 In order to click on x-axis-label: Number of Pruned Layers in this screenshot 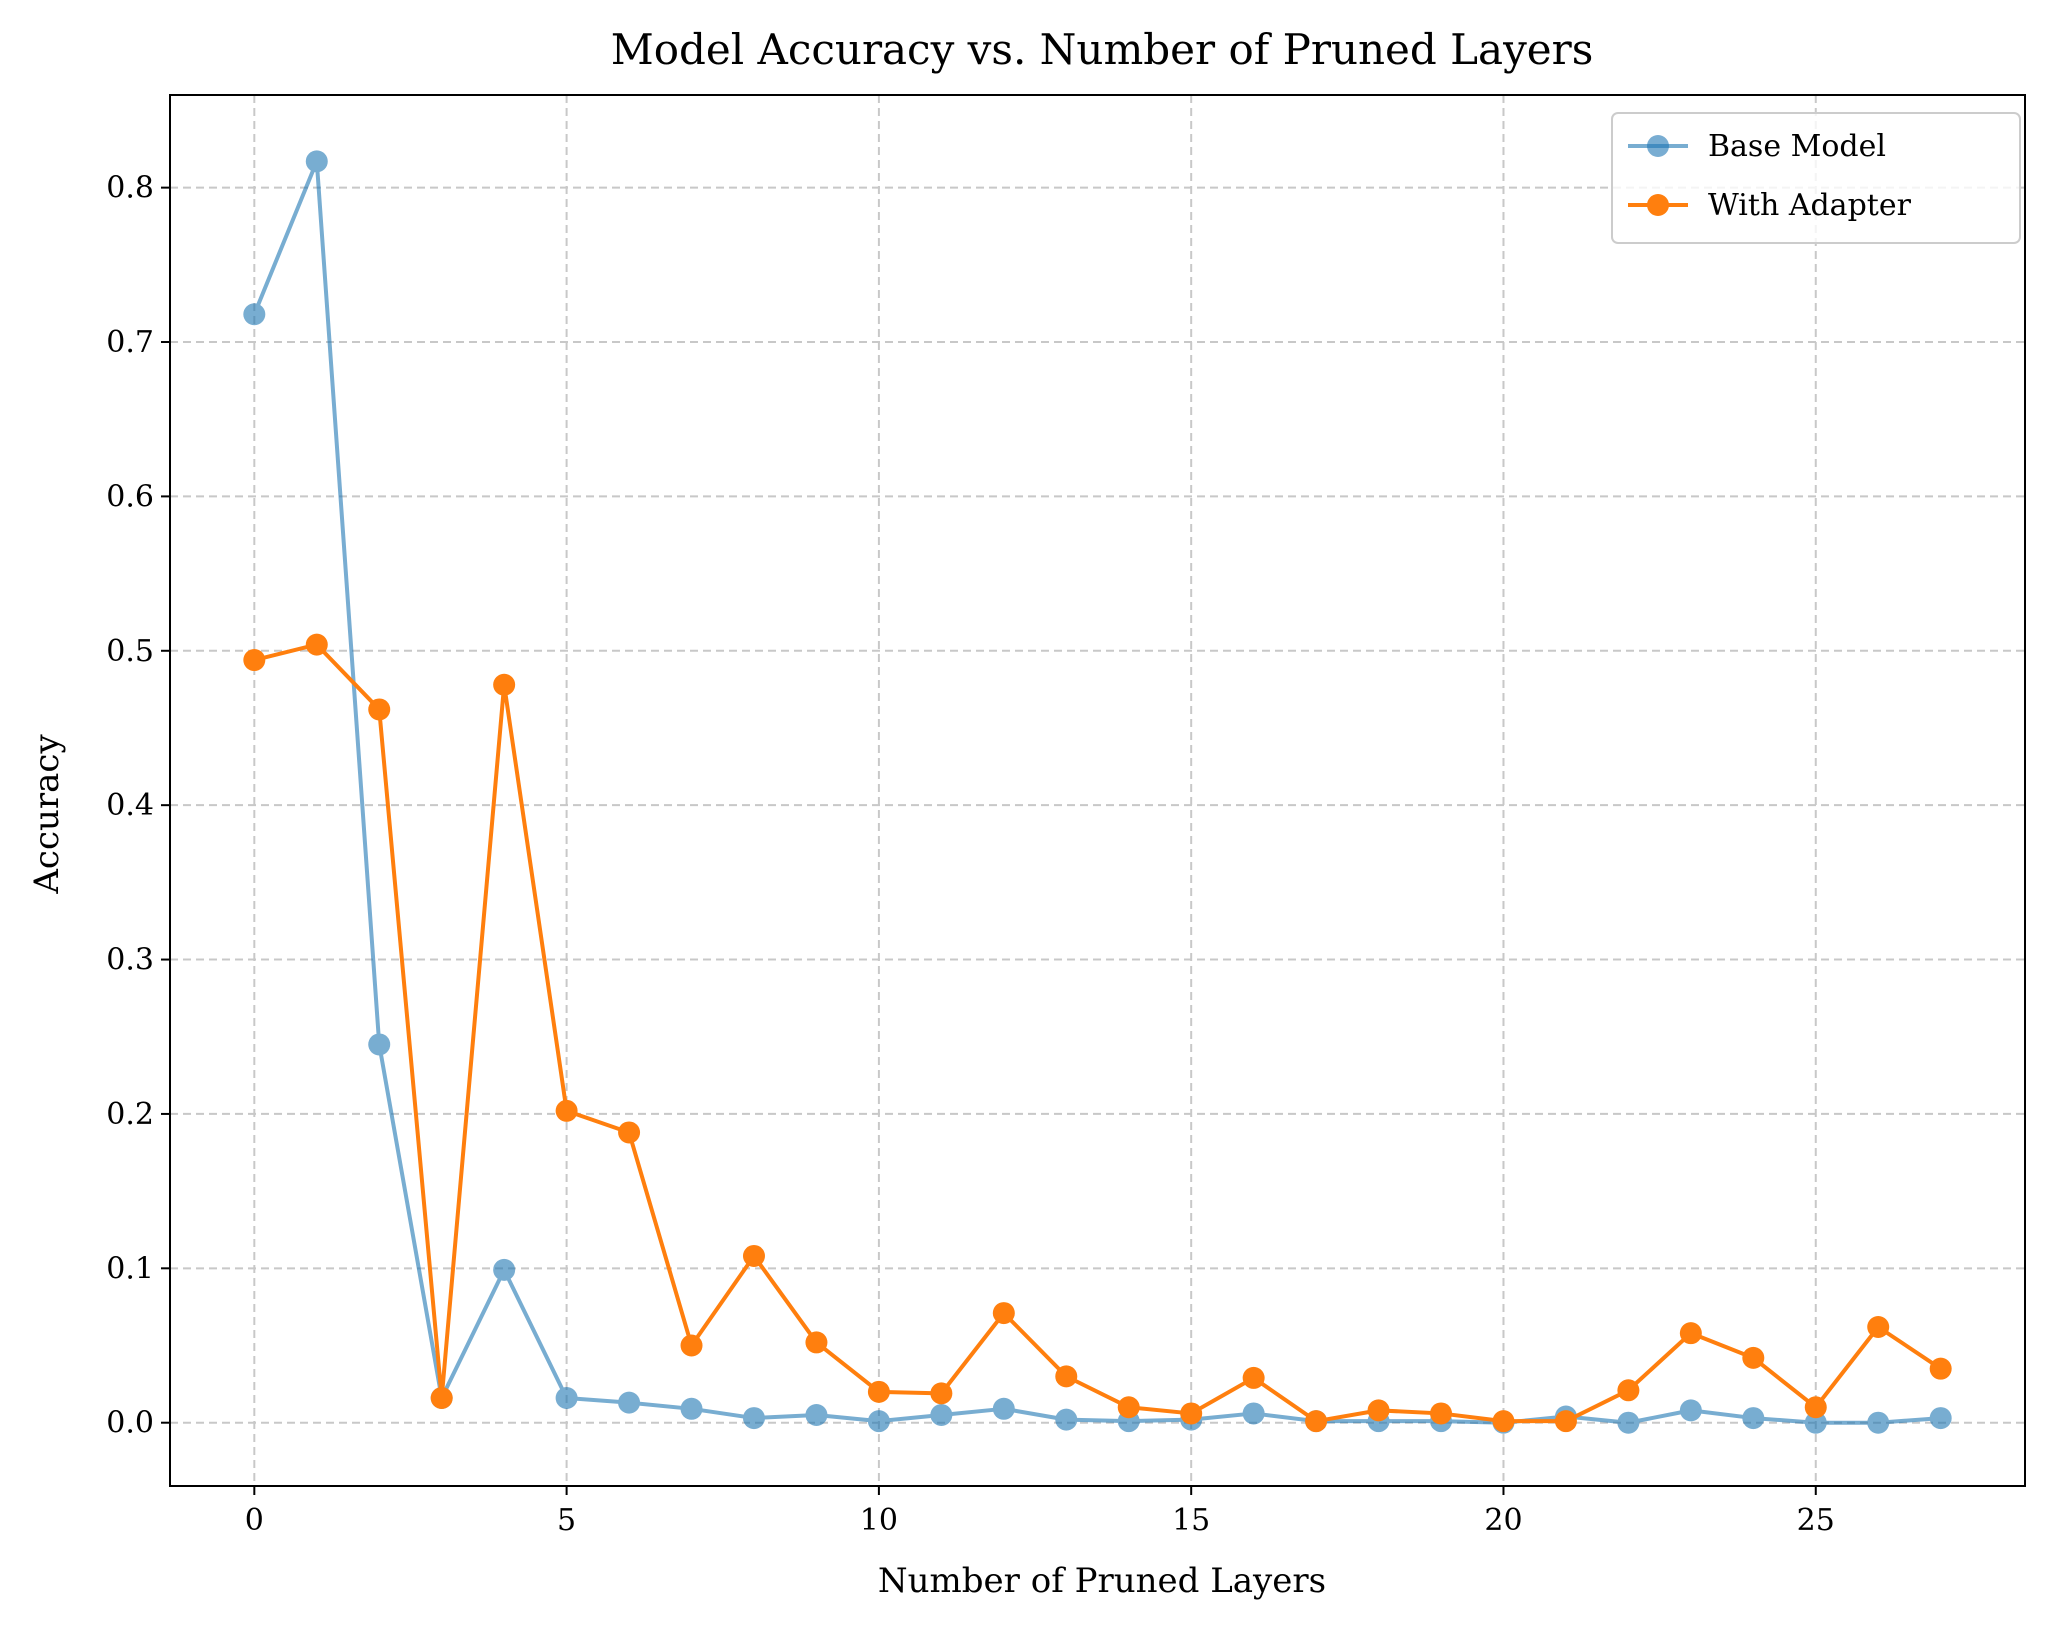, I will do `click(1102, 1581)`.